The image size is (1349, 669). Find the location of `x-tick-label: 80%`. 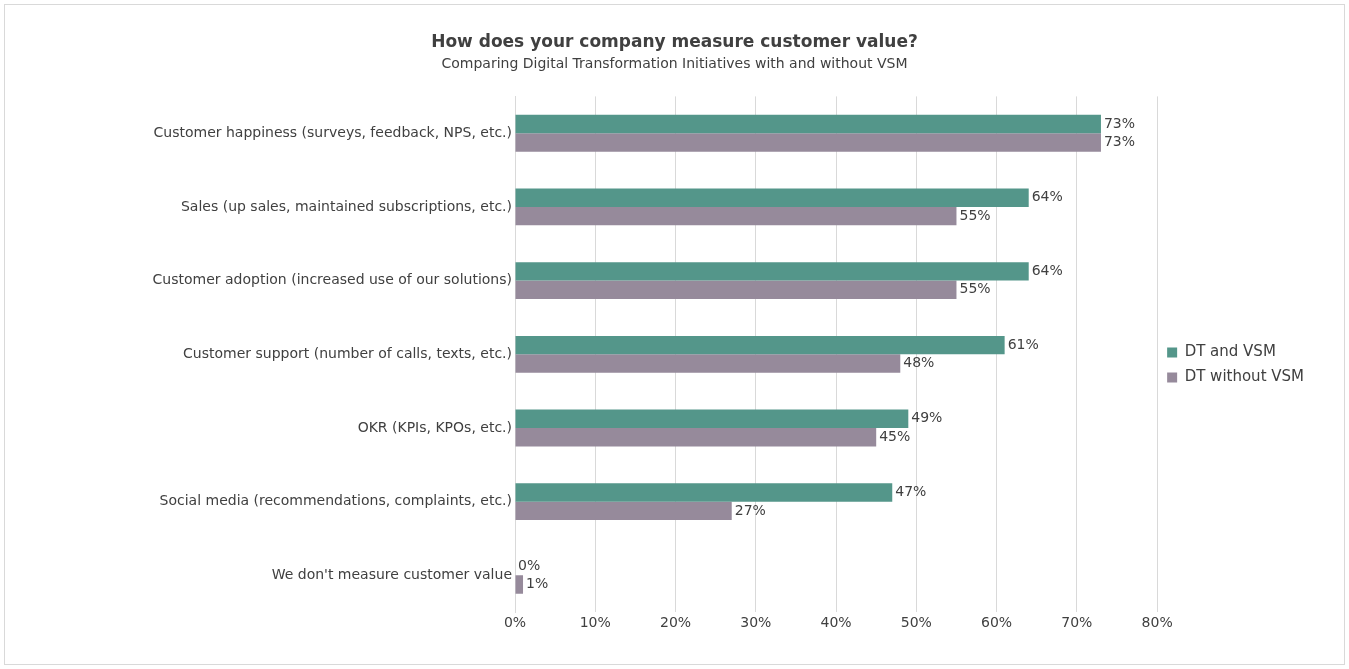

x-tick-label: 80% is located at coordinates (1157, 622).